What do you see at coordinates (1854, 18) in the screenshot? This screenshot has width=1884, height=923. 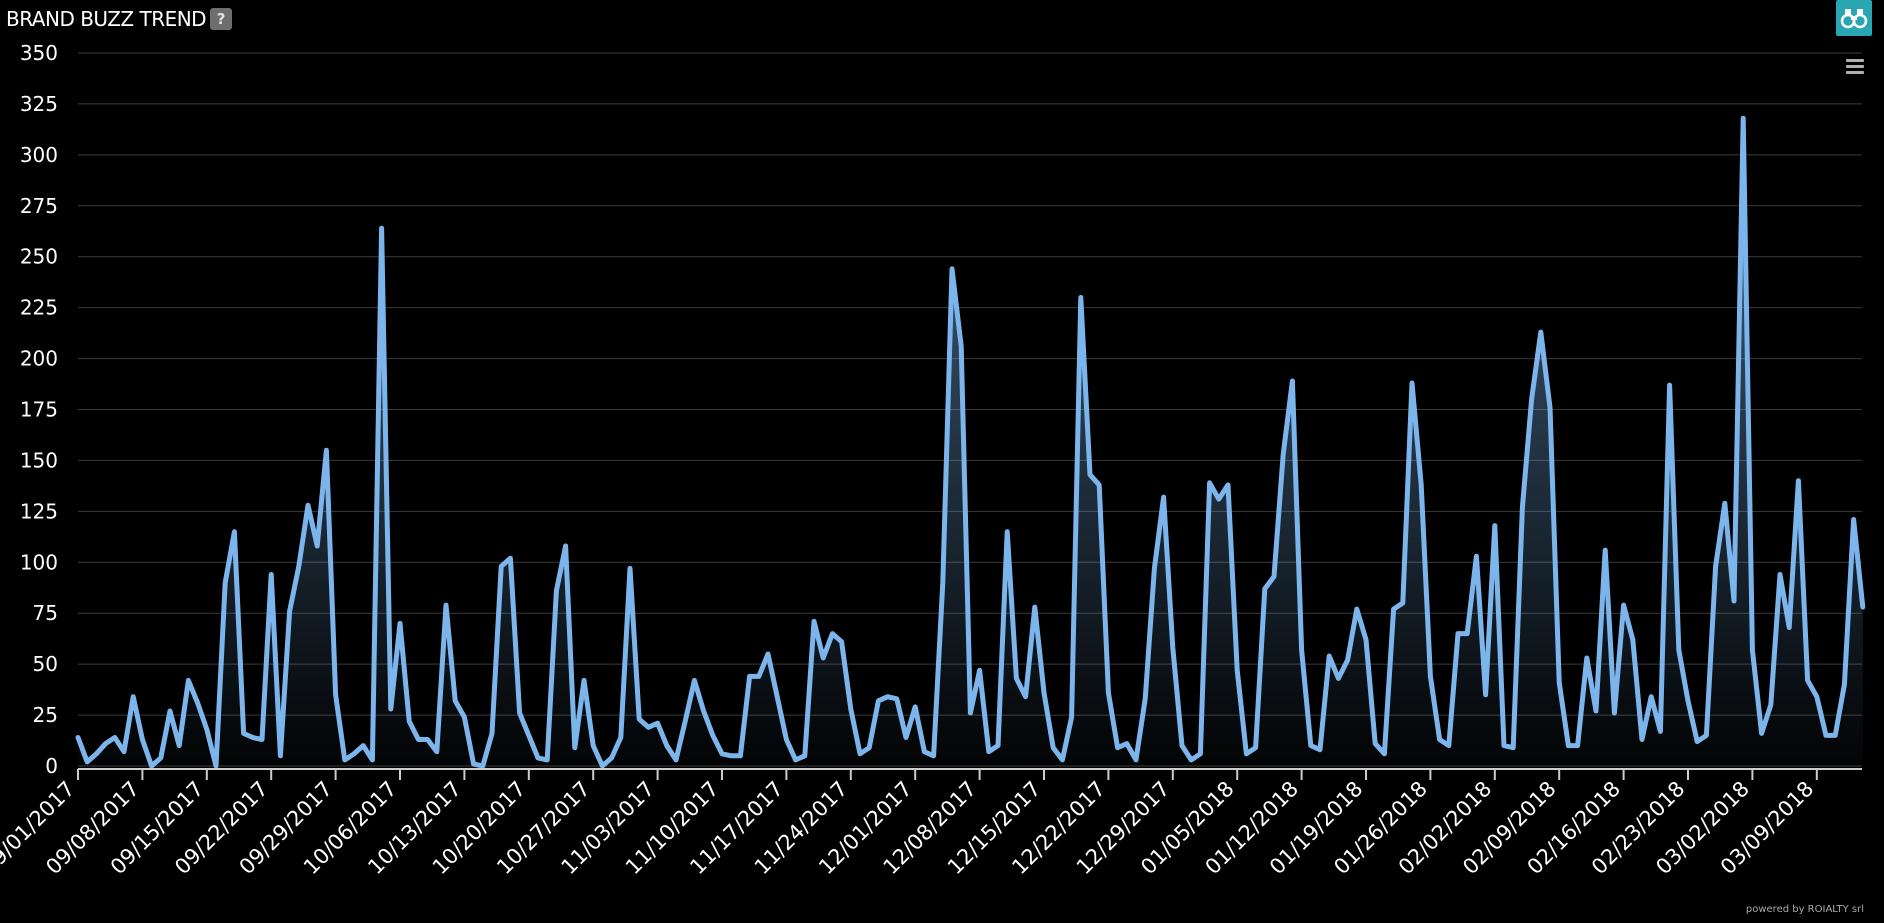 I see `binoculars-icon` at bounding box center [1854, 18].